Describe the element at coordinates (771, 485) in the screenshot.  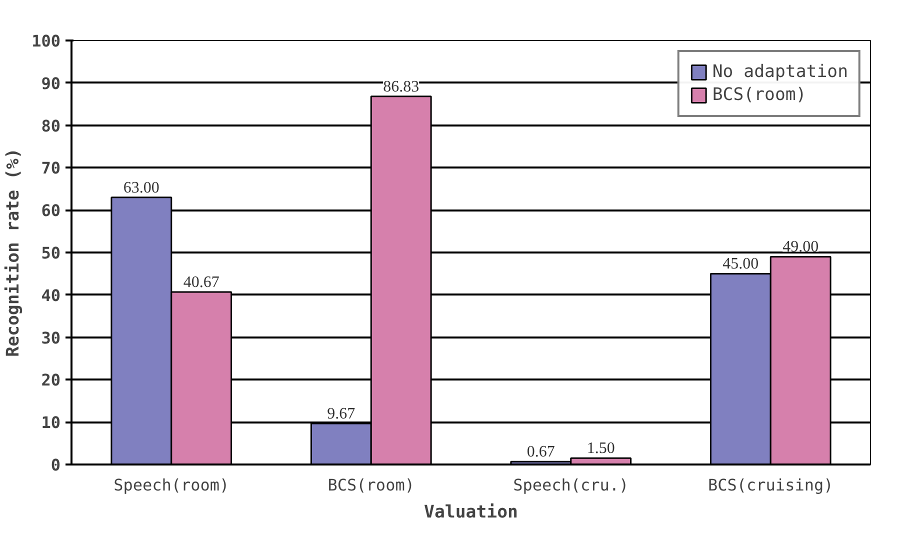
I see `x-tick-label: BCS(cruising)` at that location.